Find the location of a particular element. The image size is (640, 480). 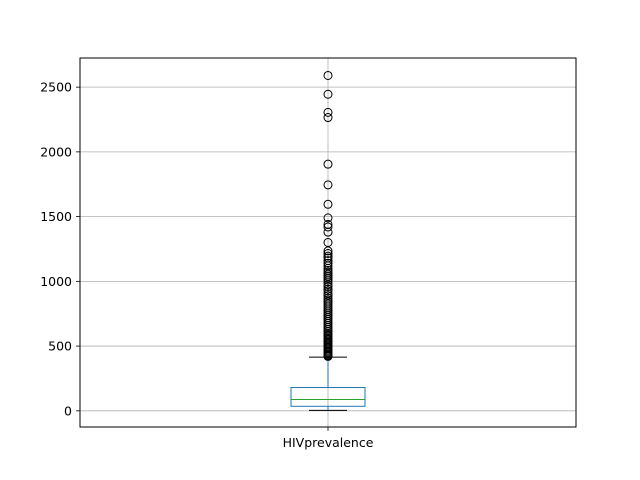

outlier-points is located at coordinates (328, 215).